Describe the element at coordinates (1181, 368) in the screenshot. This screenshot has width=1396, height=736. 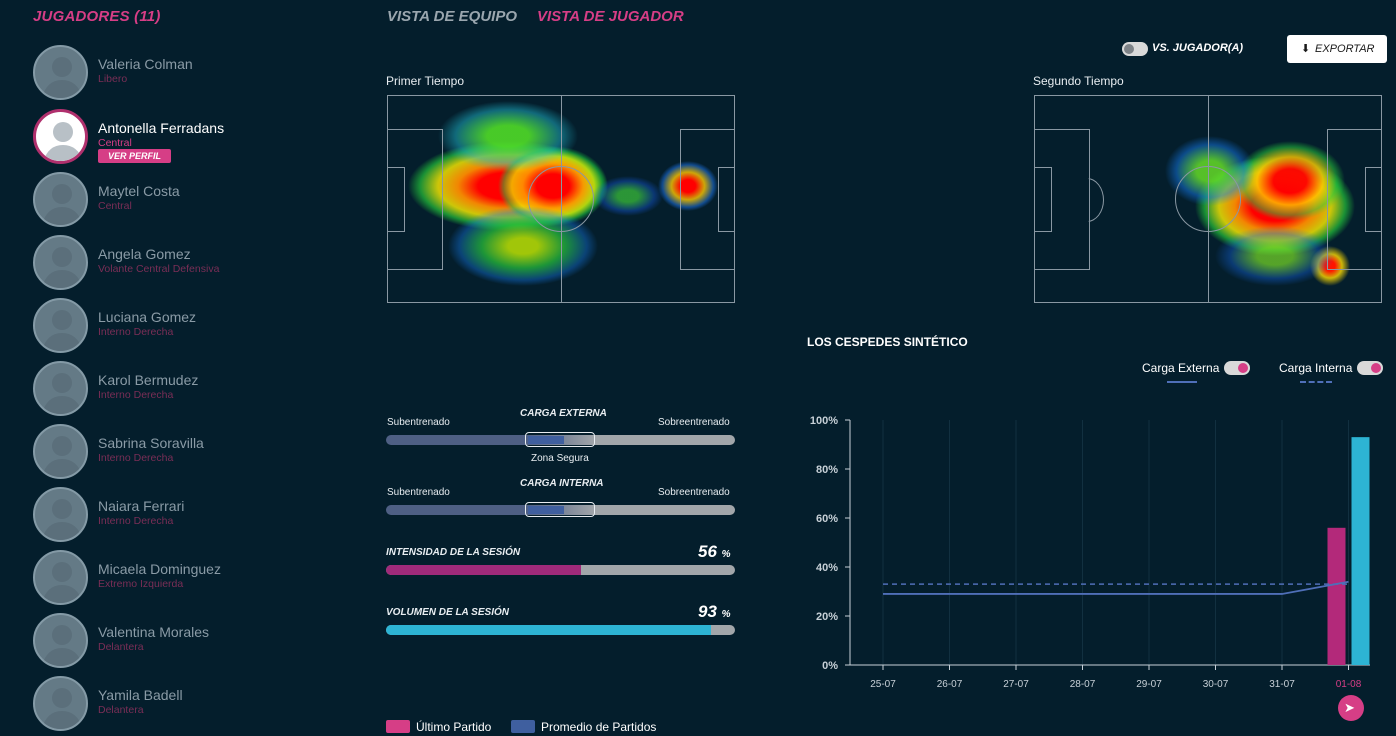
I see `external-load-toggle-label: Carga Externa` at that location.